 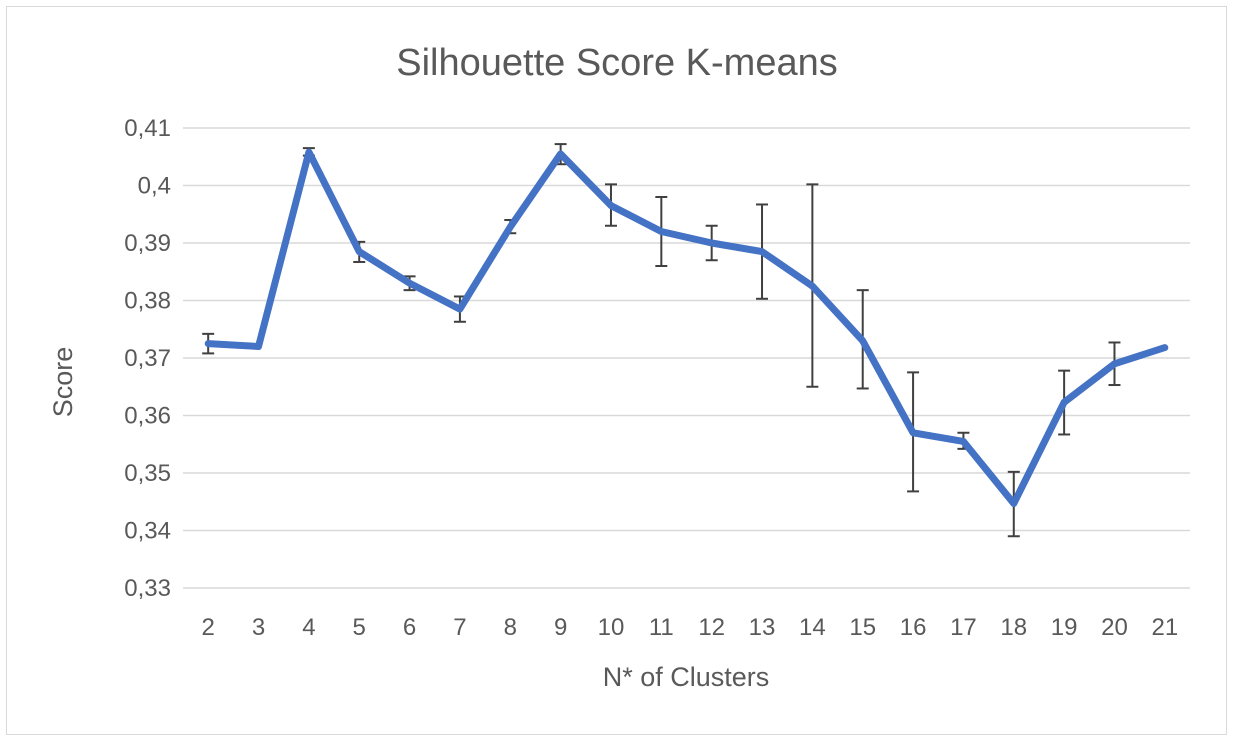 What do you see at coordinates (207, 627) in the screenshot?
I see `x-tick-label: 2` at bounding box center [207, 627].